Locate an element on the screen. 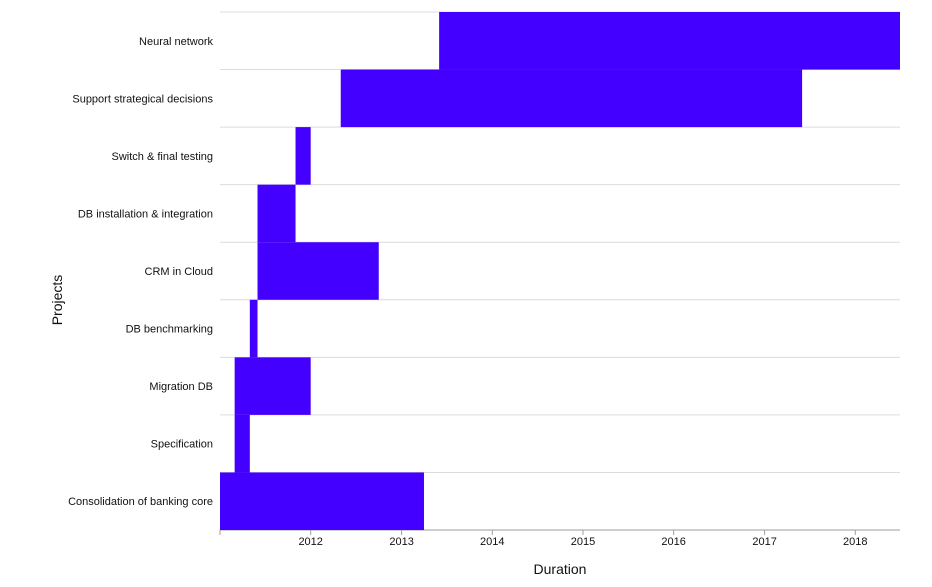 Image resolution: width=932 pixels, height=587 pixels. x-tick-label: 2015 is located at coordinates (583, 542).